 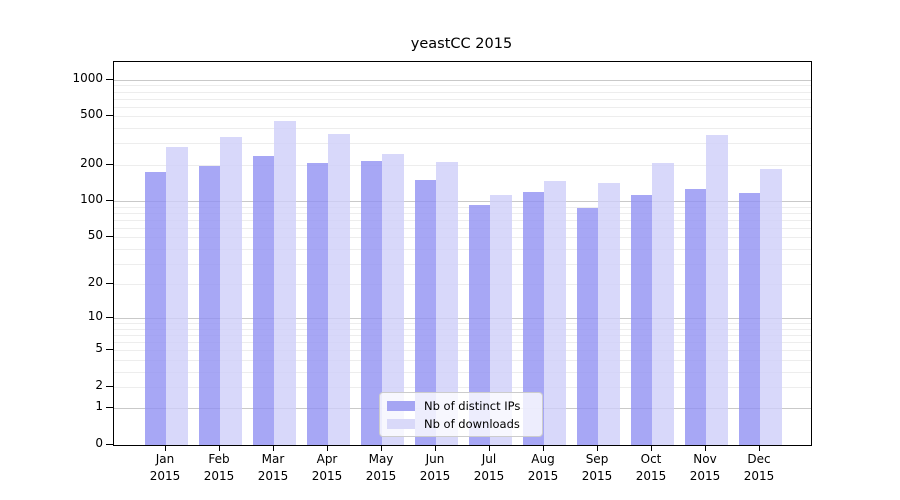 I want to click on y-tick-label: 1, so click(x=99, y=406).